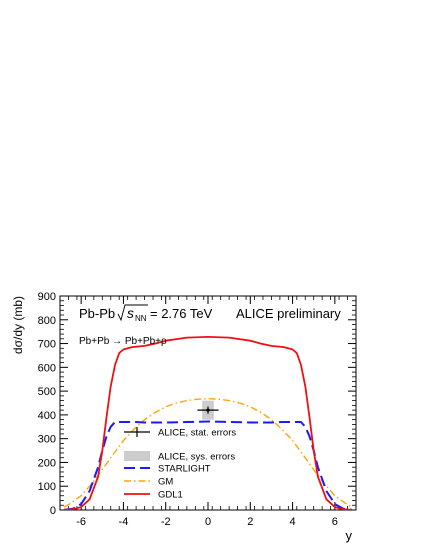 The width and height of the screenshot is (426, 557). I want to click on sqrt-symbol-icon, so click(132, 313).